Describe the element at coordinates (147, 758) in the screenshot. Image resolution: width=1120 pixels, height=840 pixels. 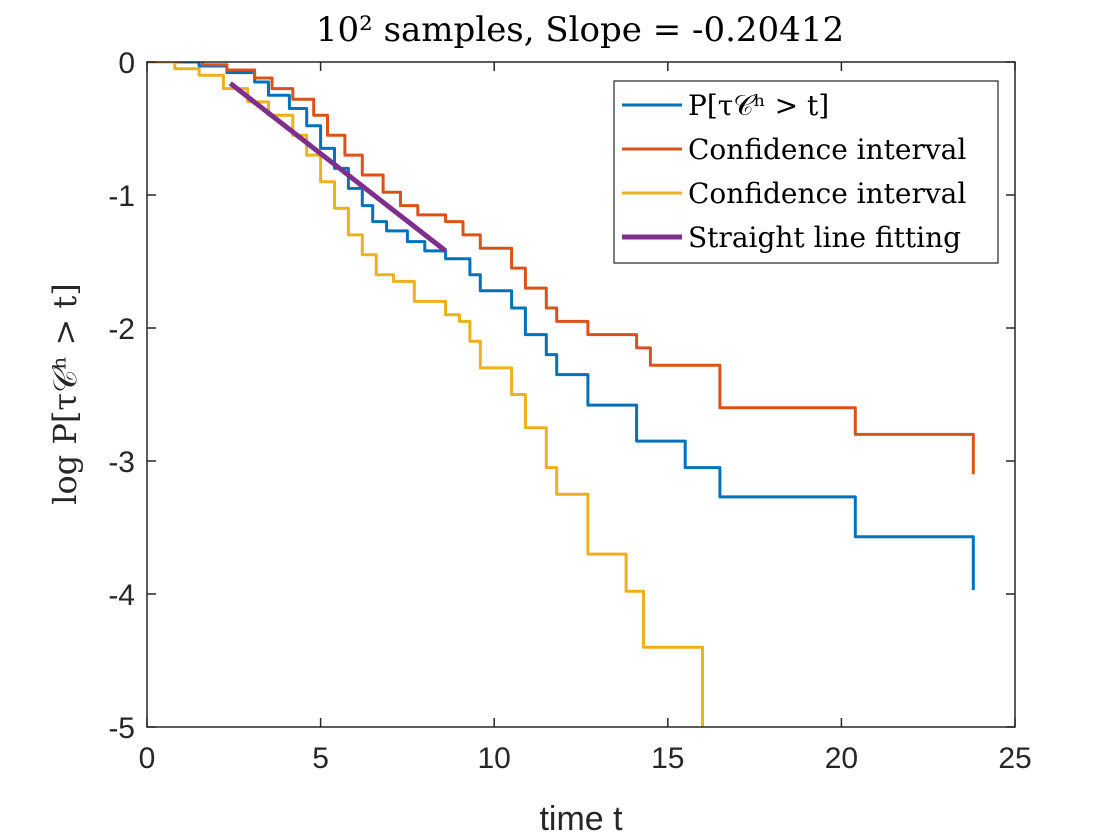
I see `x-tick-label-0: 0` at that location.